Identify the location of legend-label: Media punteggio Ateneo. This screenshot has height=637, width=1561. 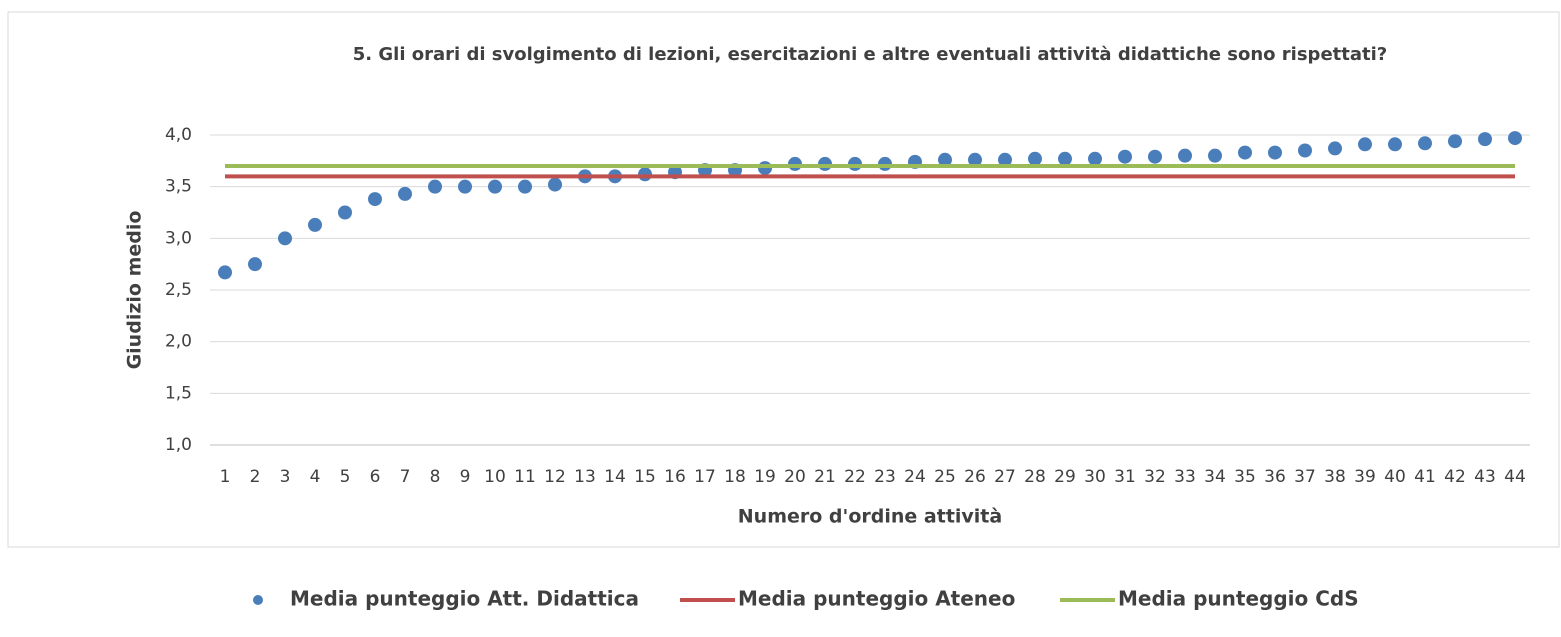
(876, 599).